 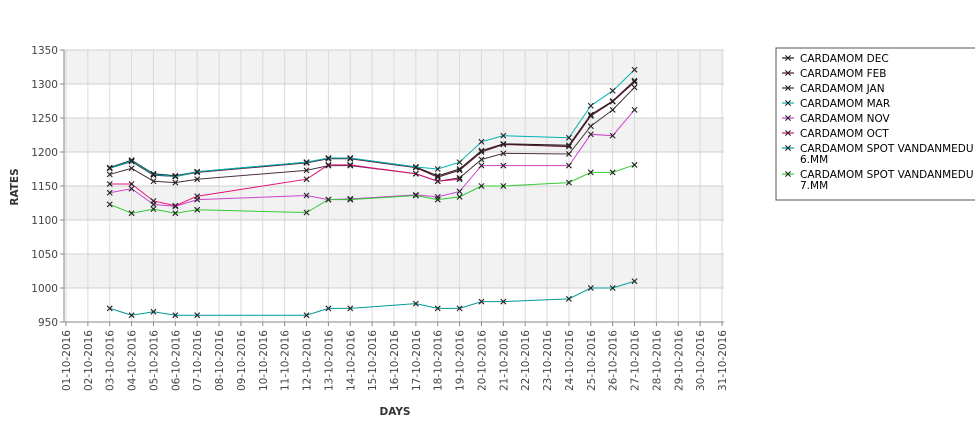 I want to click on x-tick-label: 20-10-2016, so click(x=482, y=360).